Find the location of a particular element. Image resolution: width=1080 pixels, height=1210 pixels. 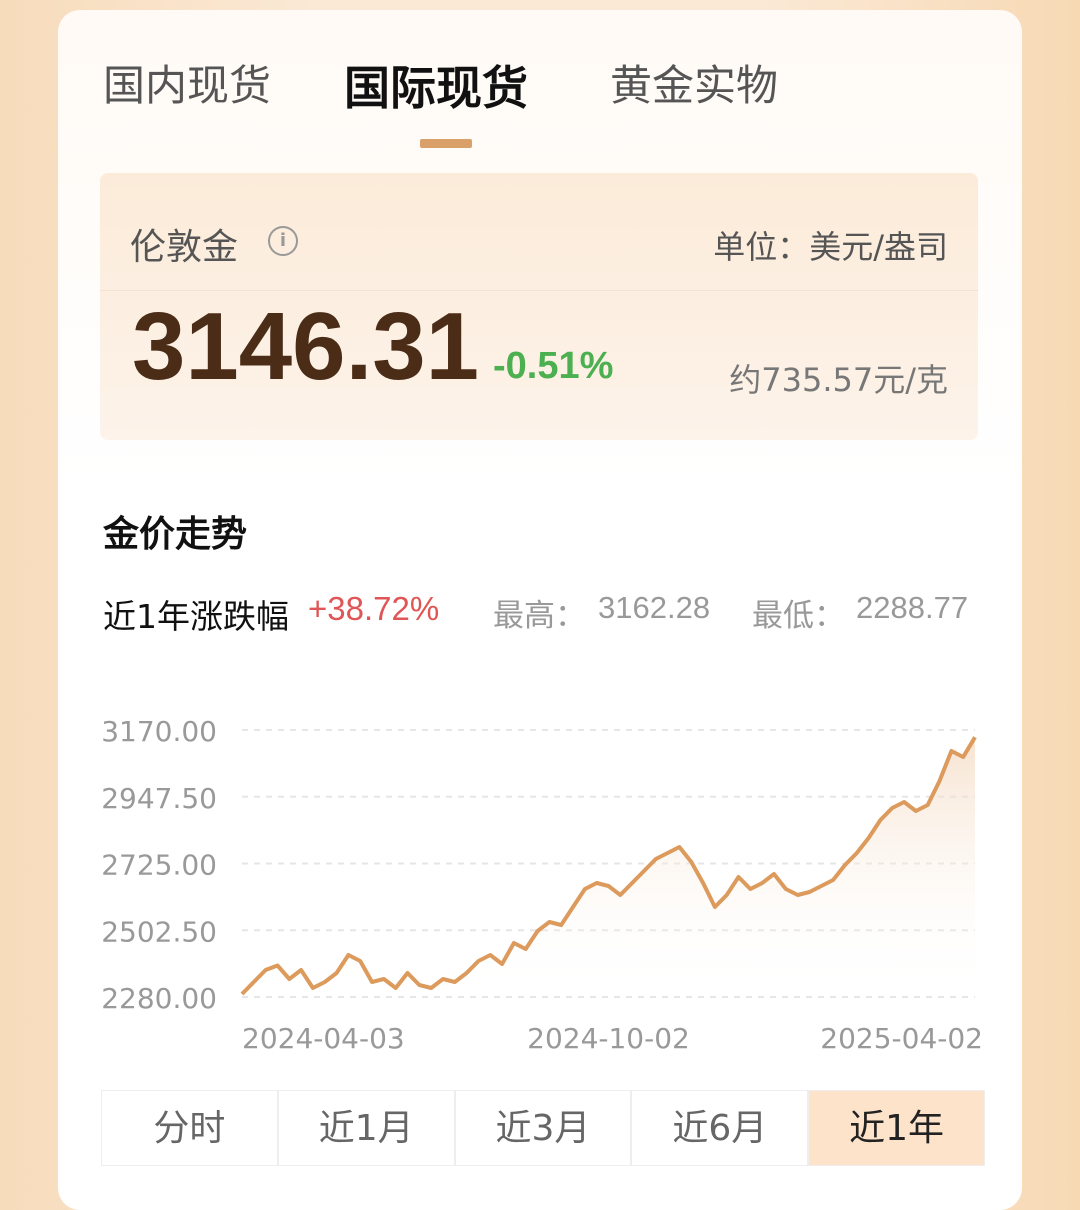

period-change: +38.72% is located at coordinates (374, 608).